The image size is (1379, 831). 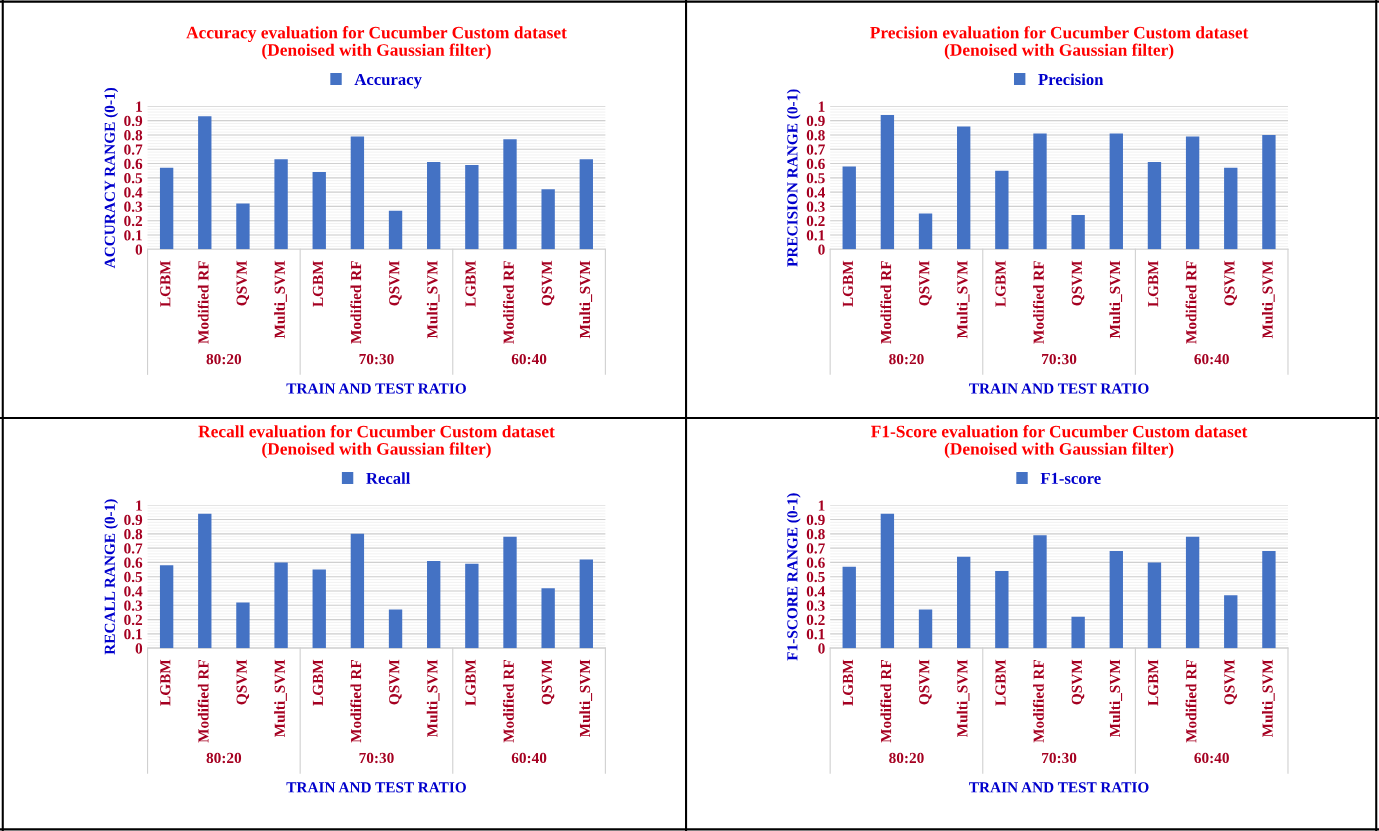 I want to click on legend-label: Precision, so click(x=1071, y=79).